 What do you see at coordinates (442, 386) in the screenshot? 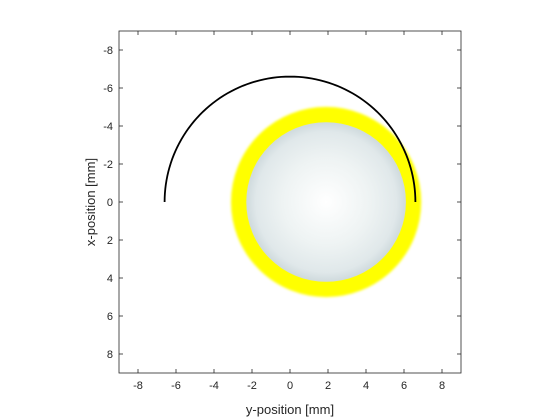
I see `x-tick-label: 8` at bounding box center [442, 386].